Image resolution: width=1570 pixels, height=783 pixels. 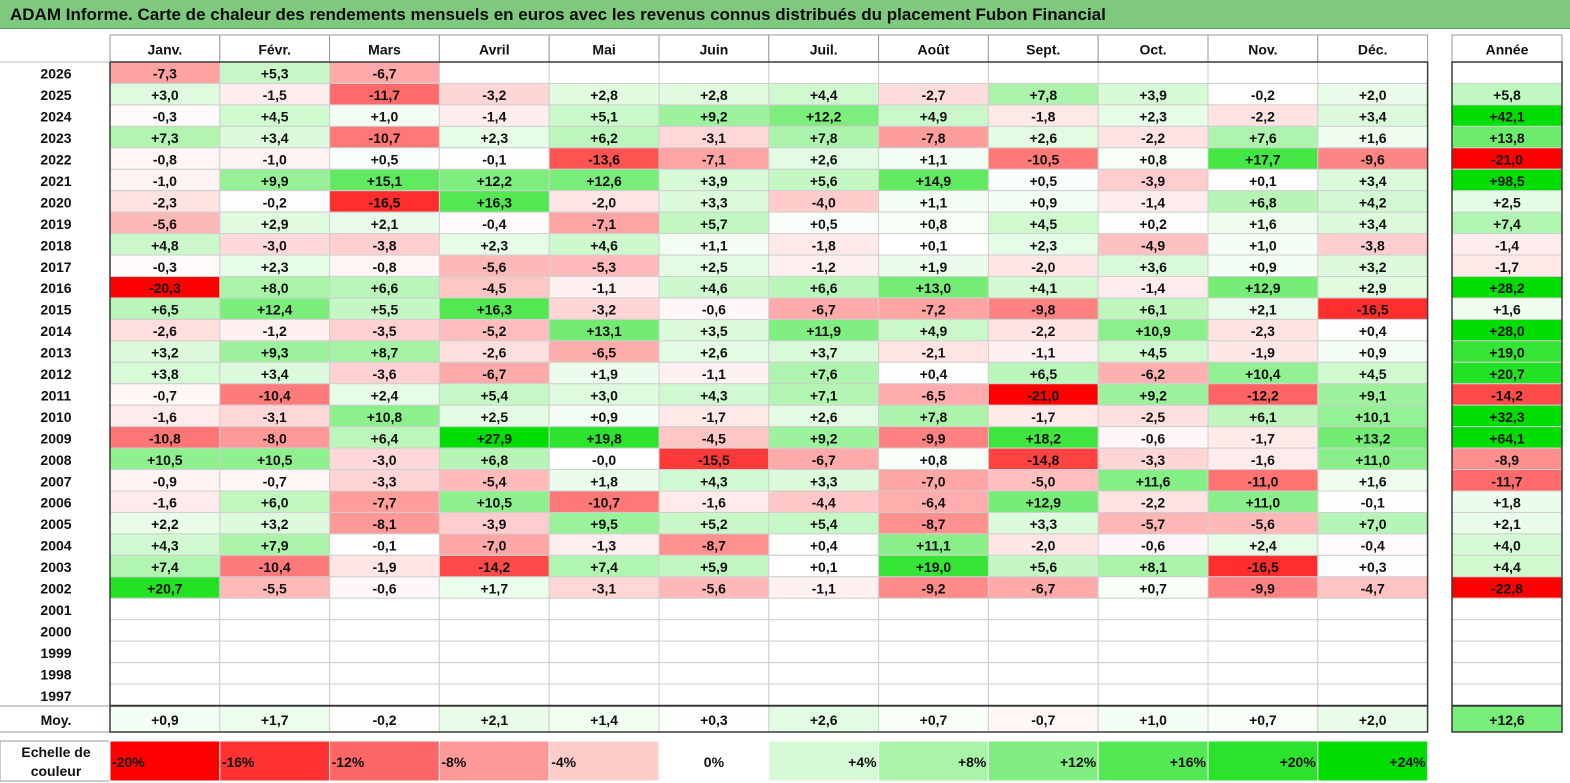 What do you see at coordinates (55, 95) in the screenshot?
I see `row-year-label: 2025` at bounding box center [55, 95].